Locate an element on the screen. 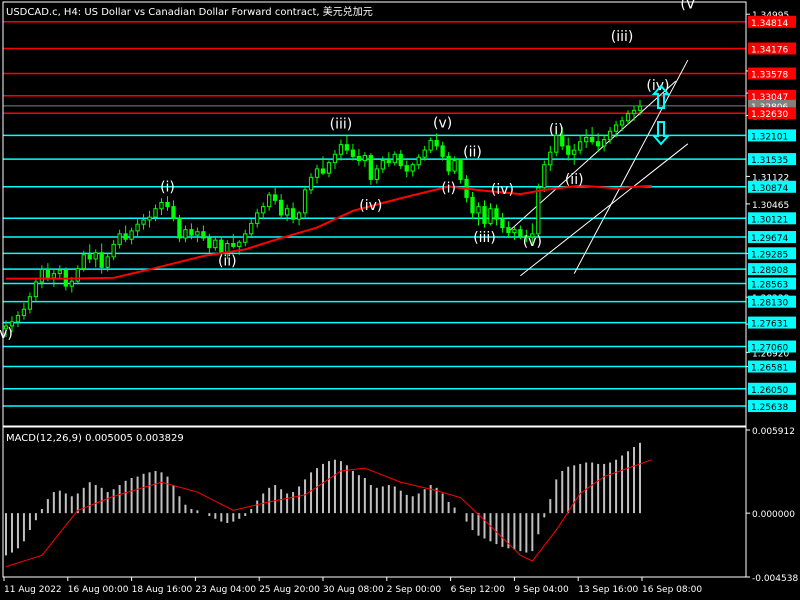 The width and height of the screenshot is (800, 600). time-tick-label: 11 Aug 2022 is located at coordinates (33, 590).